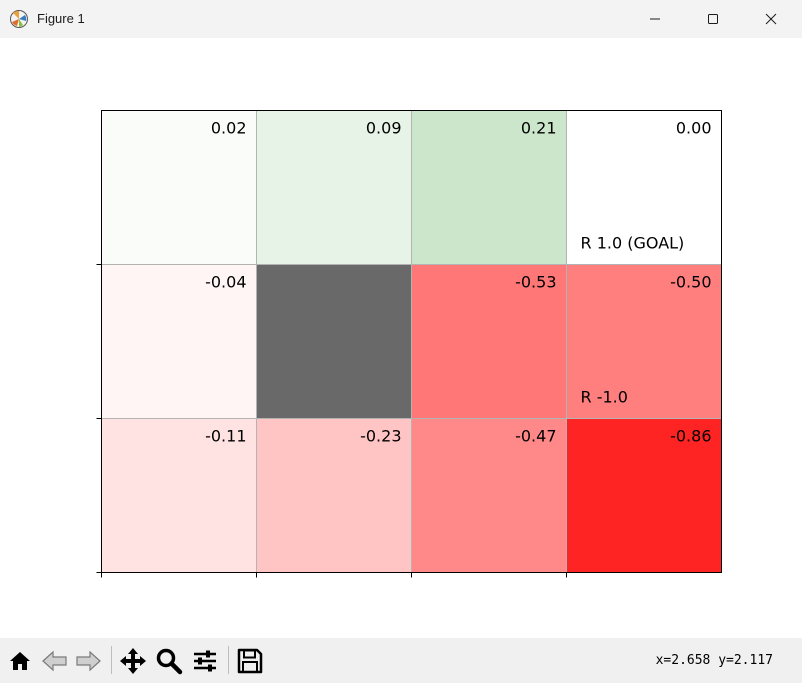 The width and height of the screenshot is (802, 683). I want to click on matplotlib-figure-icon, so click(19, 19).